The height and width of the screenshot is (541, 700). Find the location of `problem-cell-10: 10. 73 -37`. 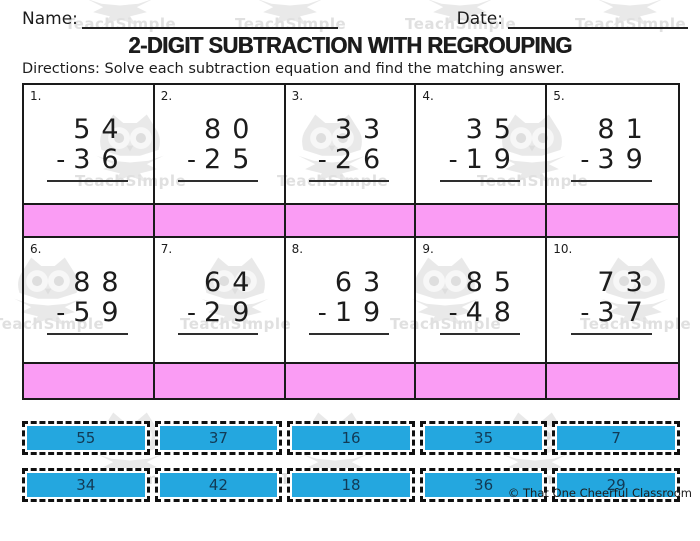

problem-cell-10: 10. 73 -37 is located at coordinates (612, 301).